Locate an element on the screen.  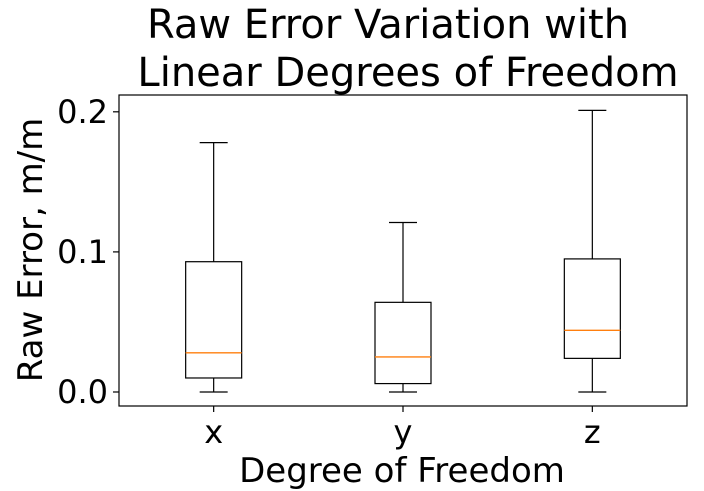
chart-title-line-1: Raw Error Variation with is located at coordinates (388, 25).